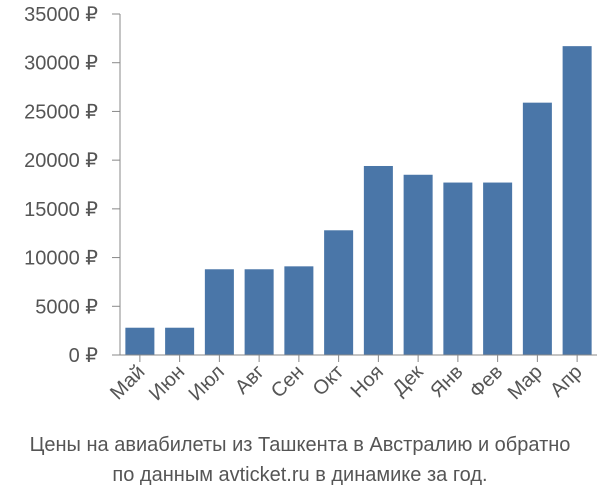  Describe the element at coordinates (328, 380) in the screenshot. I see `x-tick-label: Окт` at that location.